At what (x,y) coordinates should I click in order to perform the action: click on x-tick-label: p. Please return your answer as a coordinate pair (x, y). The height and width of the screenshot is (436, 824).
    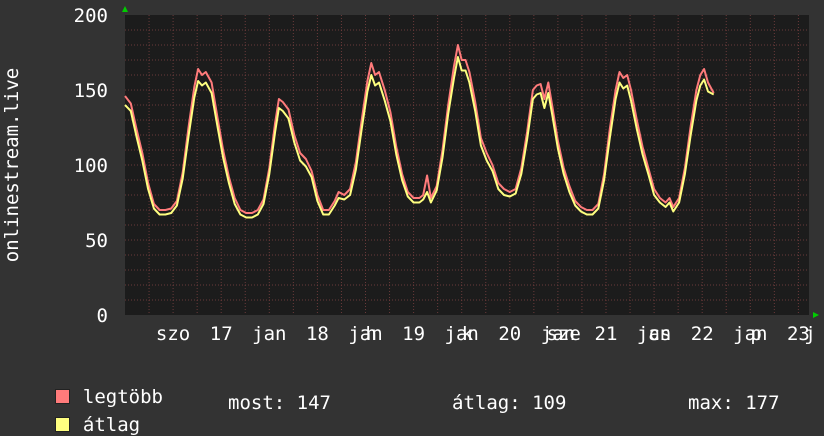
    Looking at the image, I should click on (755, 334).